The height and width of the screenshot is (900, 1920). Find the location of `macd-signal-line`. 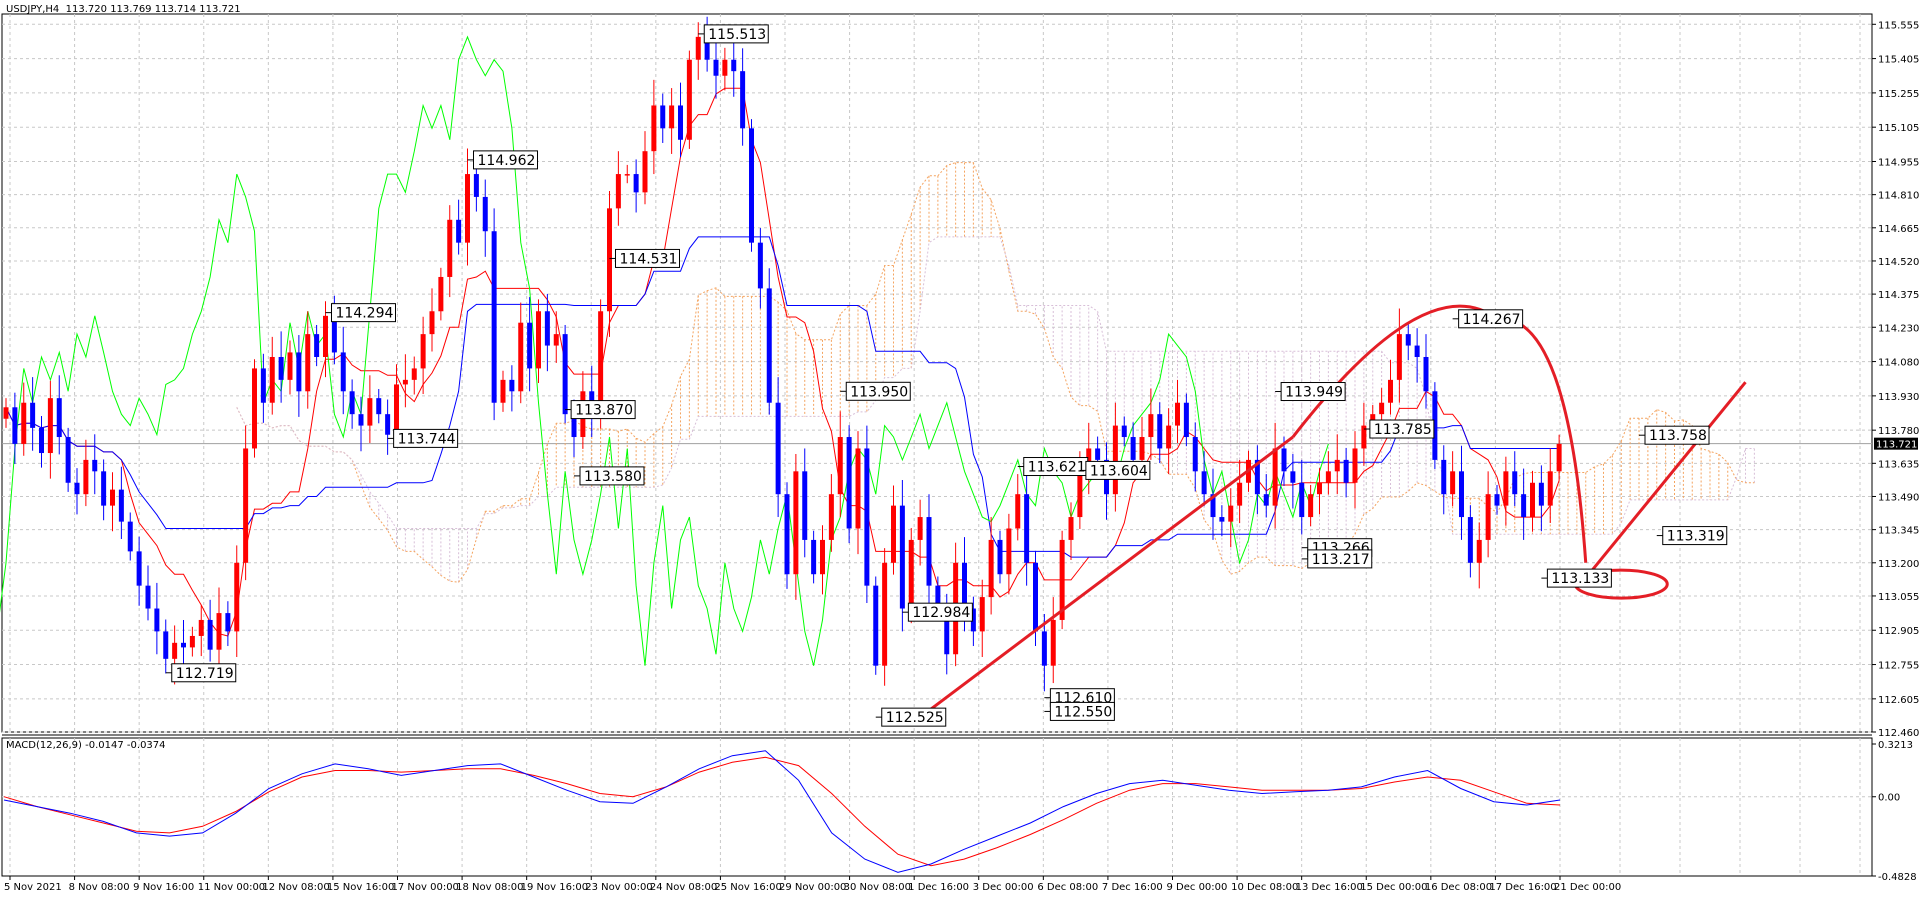

macd-signal-line is located at coordinates (782, 811).